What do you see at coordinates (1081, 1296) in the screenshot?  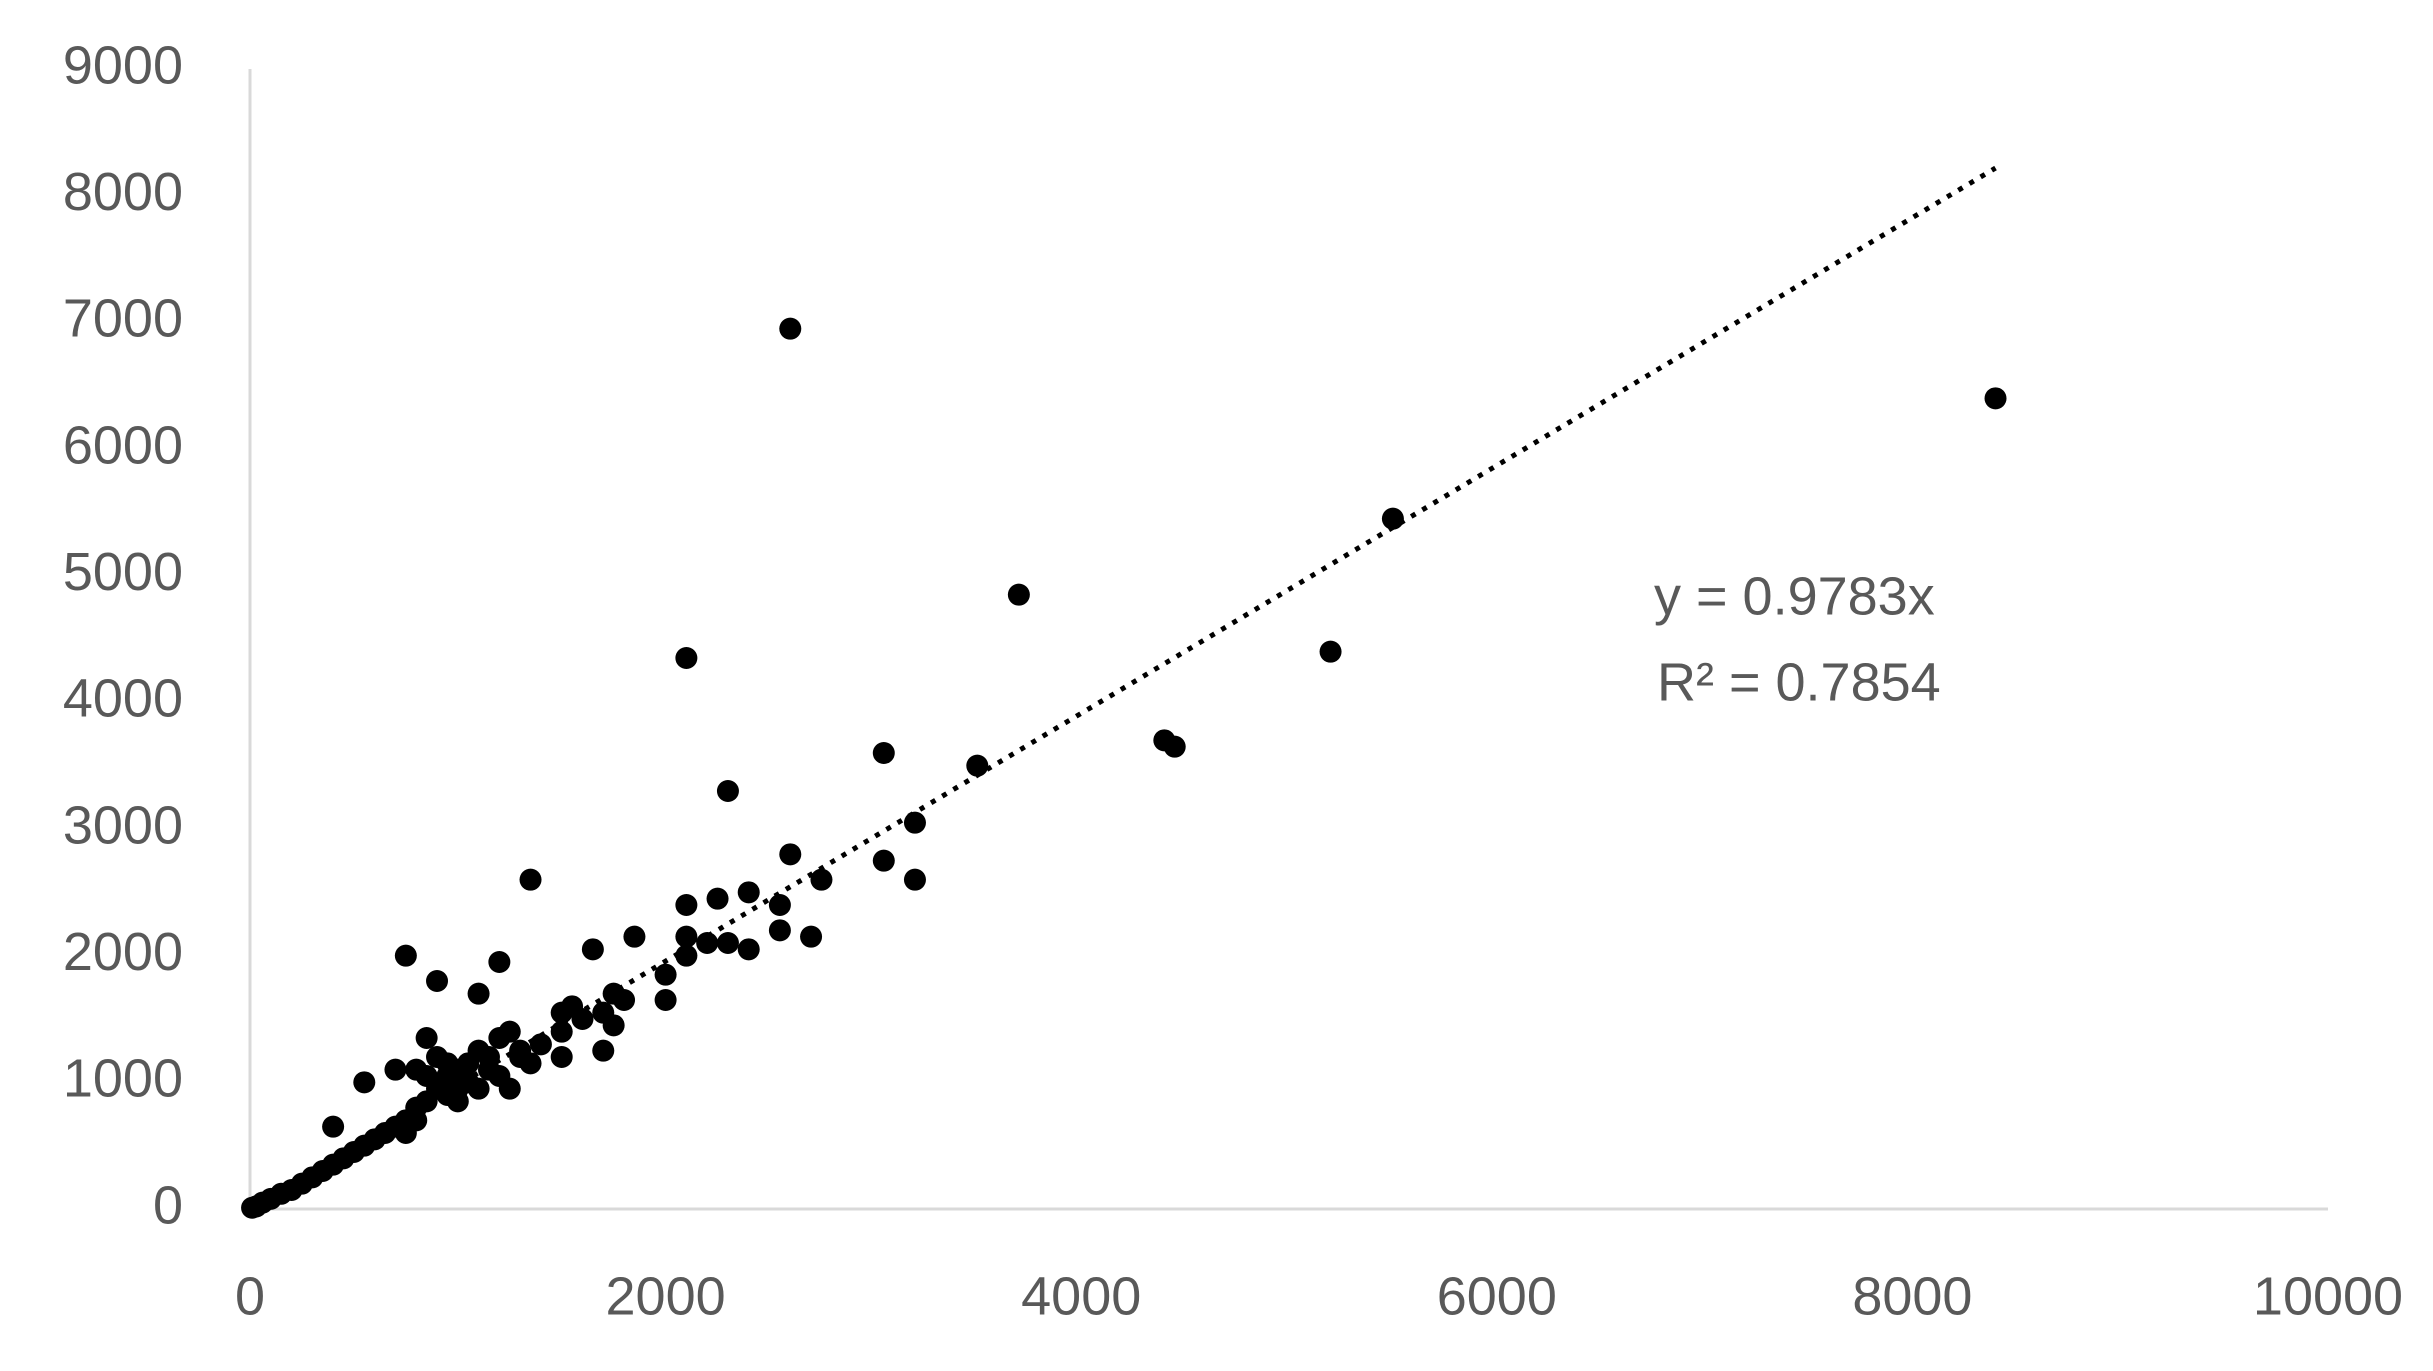 I see `x-tick-label: 4000` at bounding box center [1081, 1296].